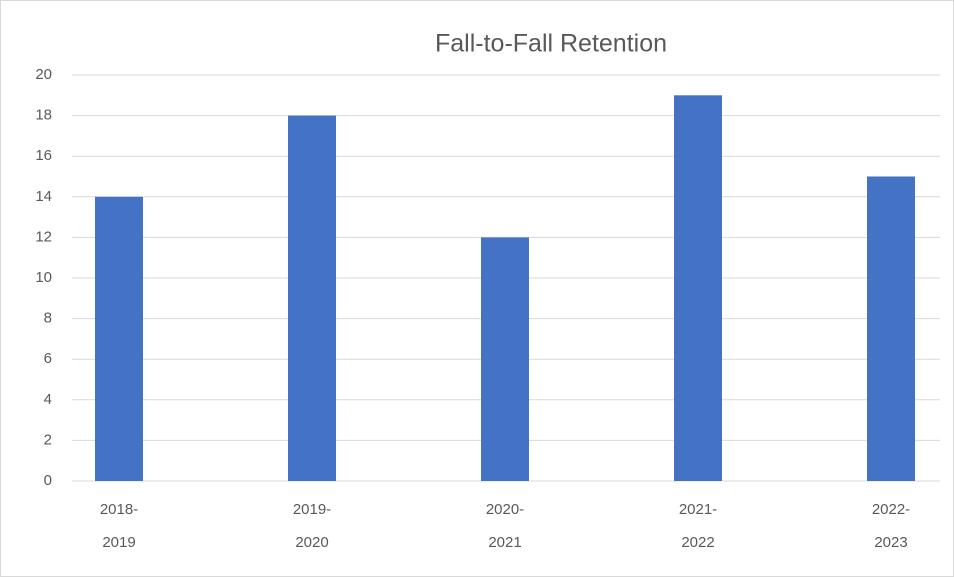  What do you see at coordinates (505, 526) in the screenshot?
I see `x-tick-label: 2020-2021` at bounding box center [505, 526].